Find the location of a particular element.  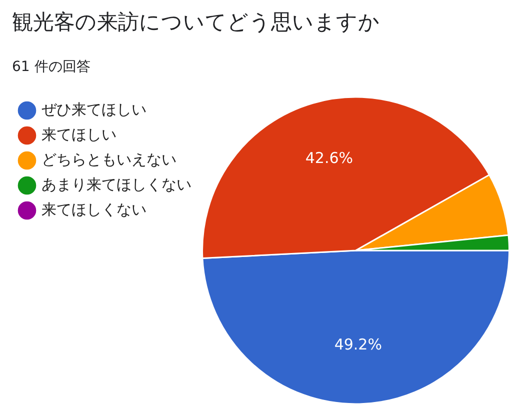

legend-label: ぜひ来てほしい is located at coordinates (94, 109).